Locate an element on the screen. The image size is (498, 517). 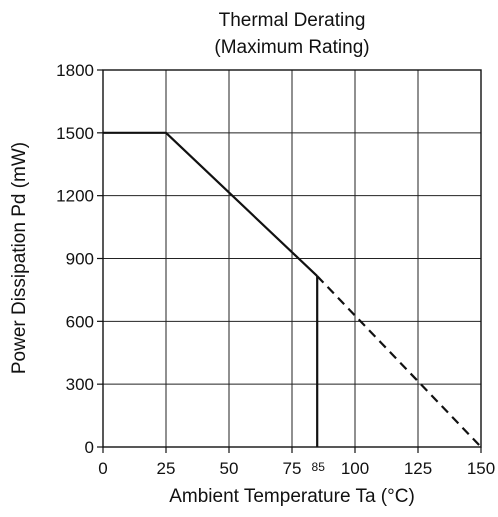
y-tick-label: 1200 is located at coordinates (75, 196).